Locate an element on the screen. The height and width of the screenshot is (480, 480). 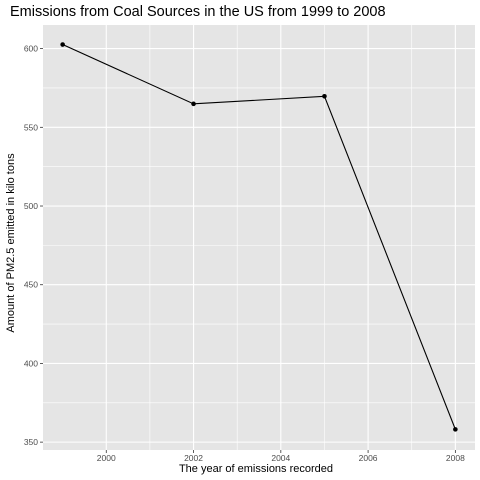
y-axis-title: Amount of PM2.5 emitted in kilo tons is located at coordinates (11, 243).